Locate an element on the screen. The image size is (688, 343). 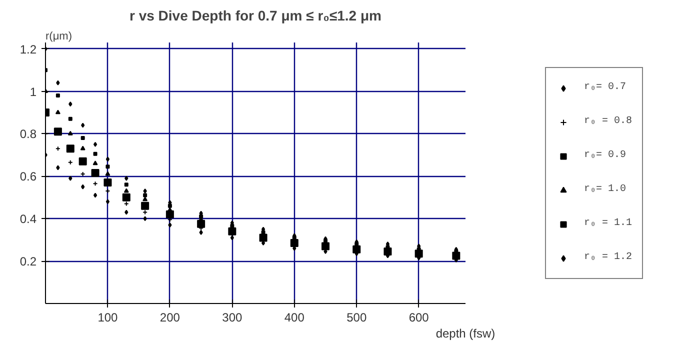
x-axis-title: depth (fsw) is located at coordinates (466, 333).